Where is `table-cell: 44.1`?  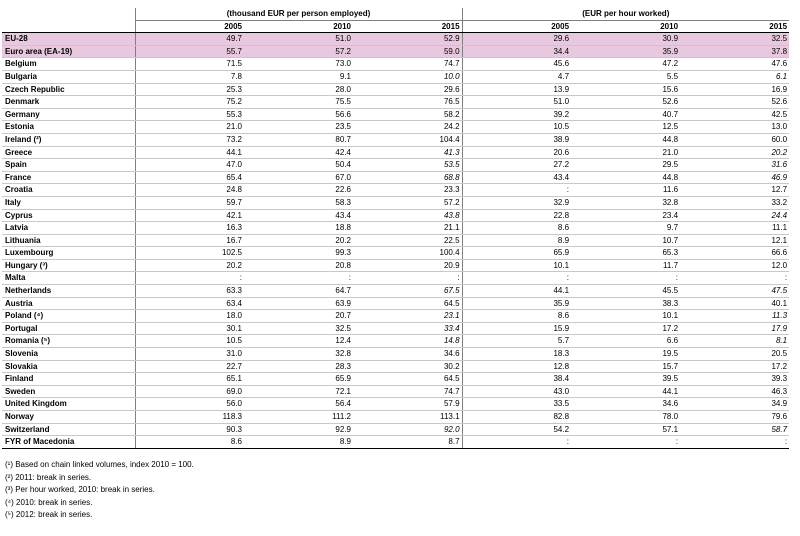 table-cell: 44.1 is located at coordinates (189, 153).